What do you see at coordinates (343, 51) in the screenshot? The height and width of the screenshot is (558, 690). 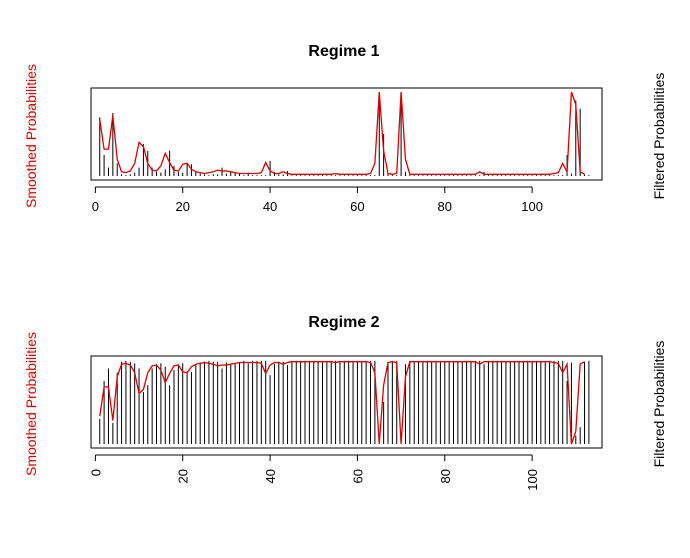 I see `panel-1-title: Regime 1` at bounding box center [343, 51].